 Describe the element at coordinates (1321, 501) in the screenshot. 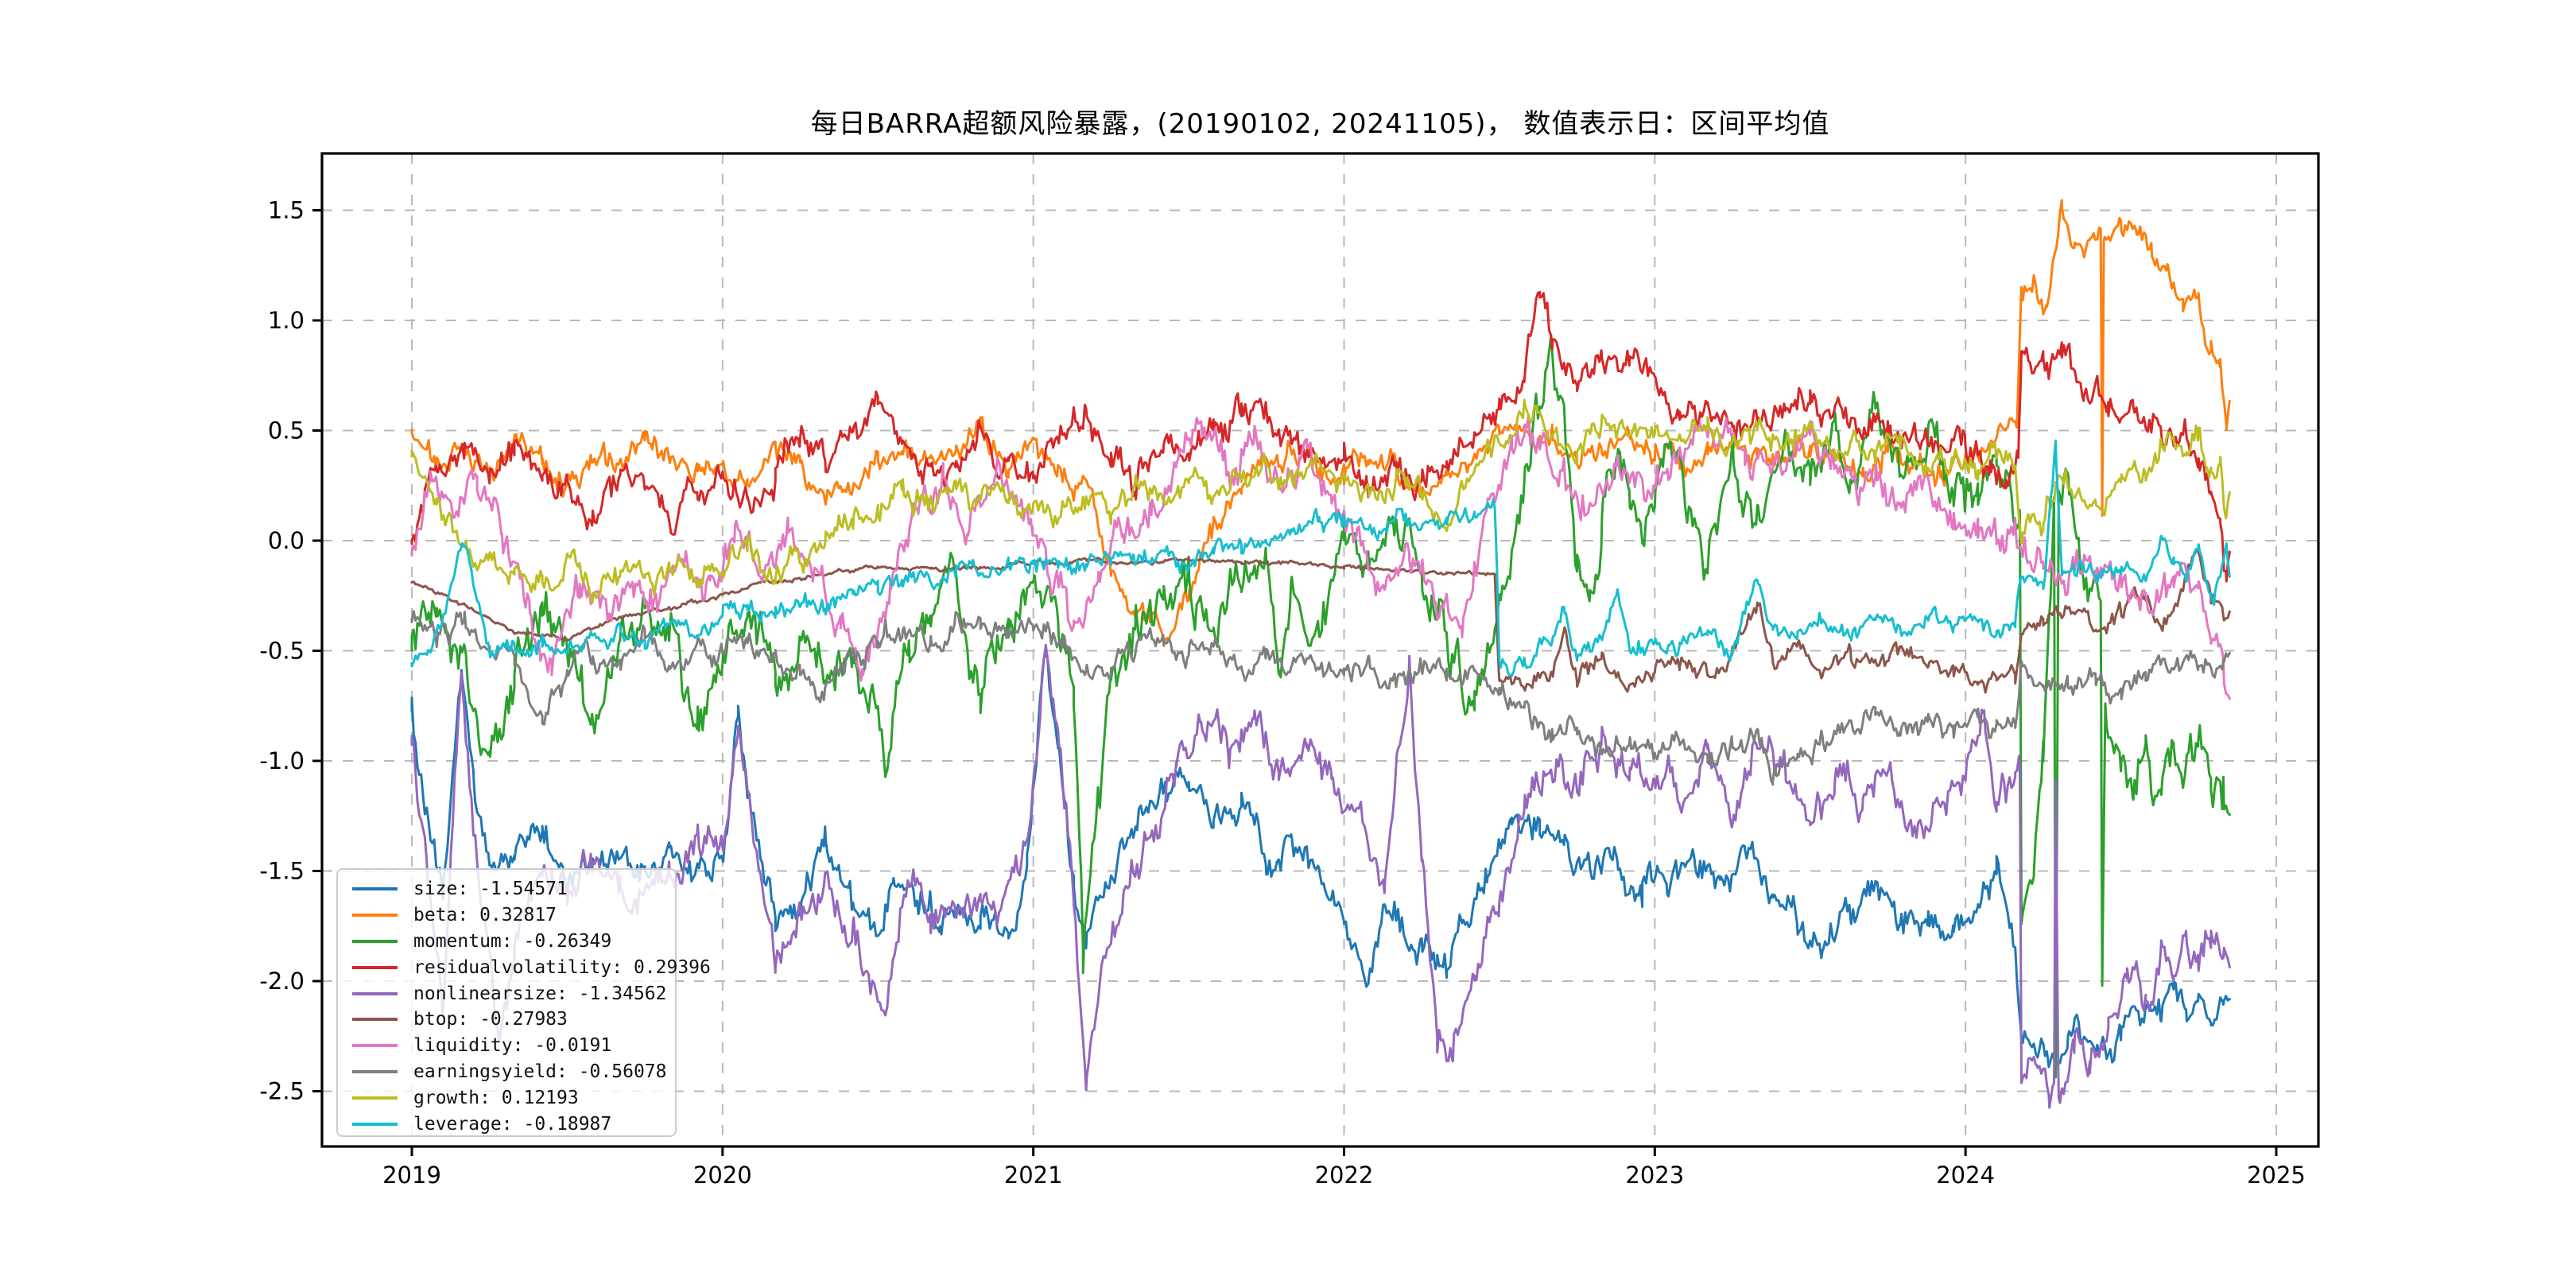

I see `series-line-growth` at that location.